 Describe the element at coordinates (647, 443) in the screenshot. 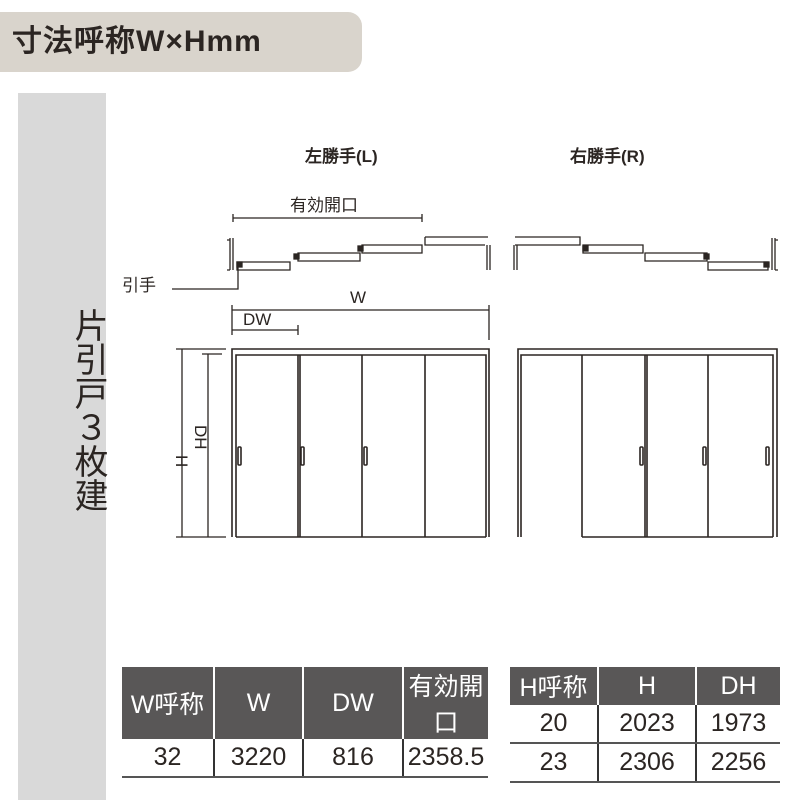

I see `right-elevation` at that location.